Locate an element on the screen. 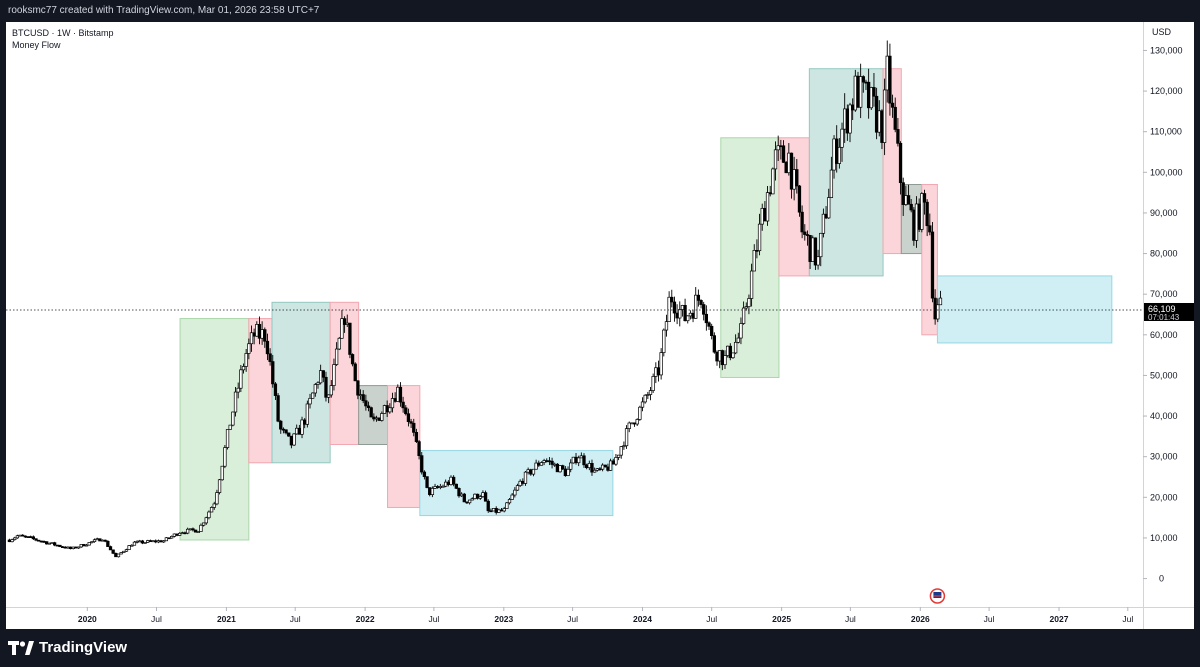 The width and height of the screenshot is (1200, 667). symbol-title: BTCUSD · 1W · Bitstamp is located at coordinates (63, 33).